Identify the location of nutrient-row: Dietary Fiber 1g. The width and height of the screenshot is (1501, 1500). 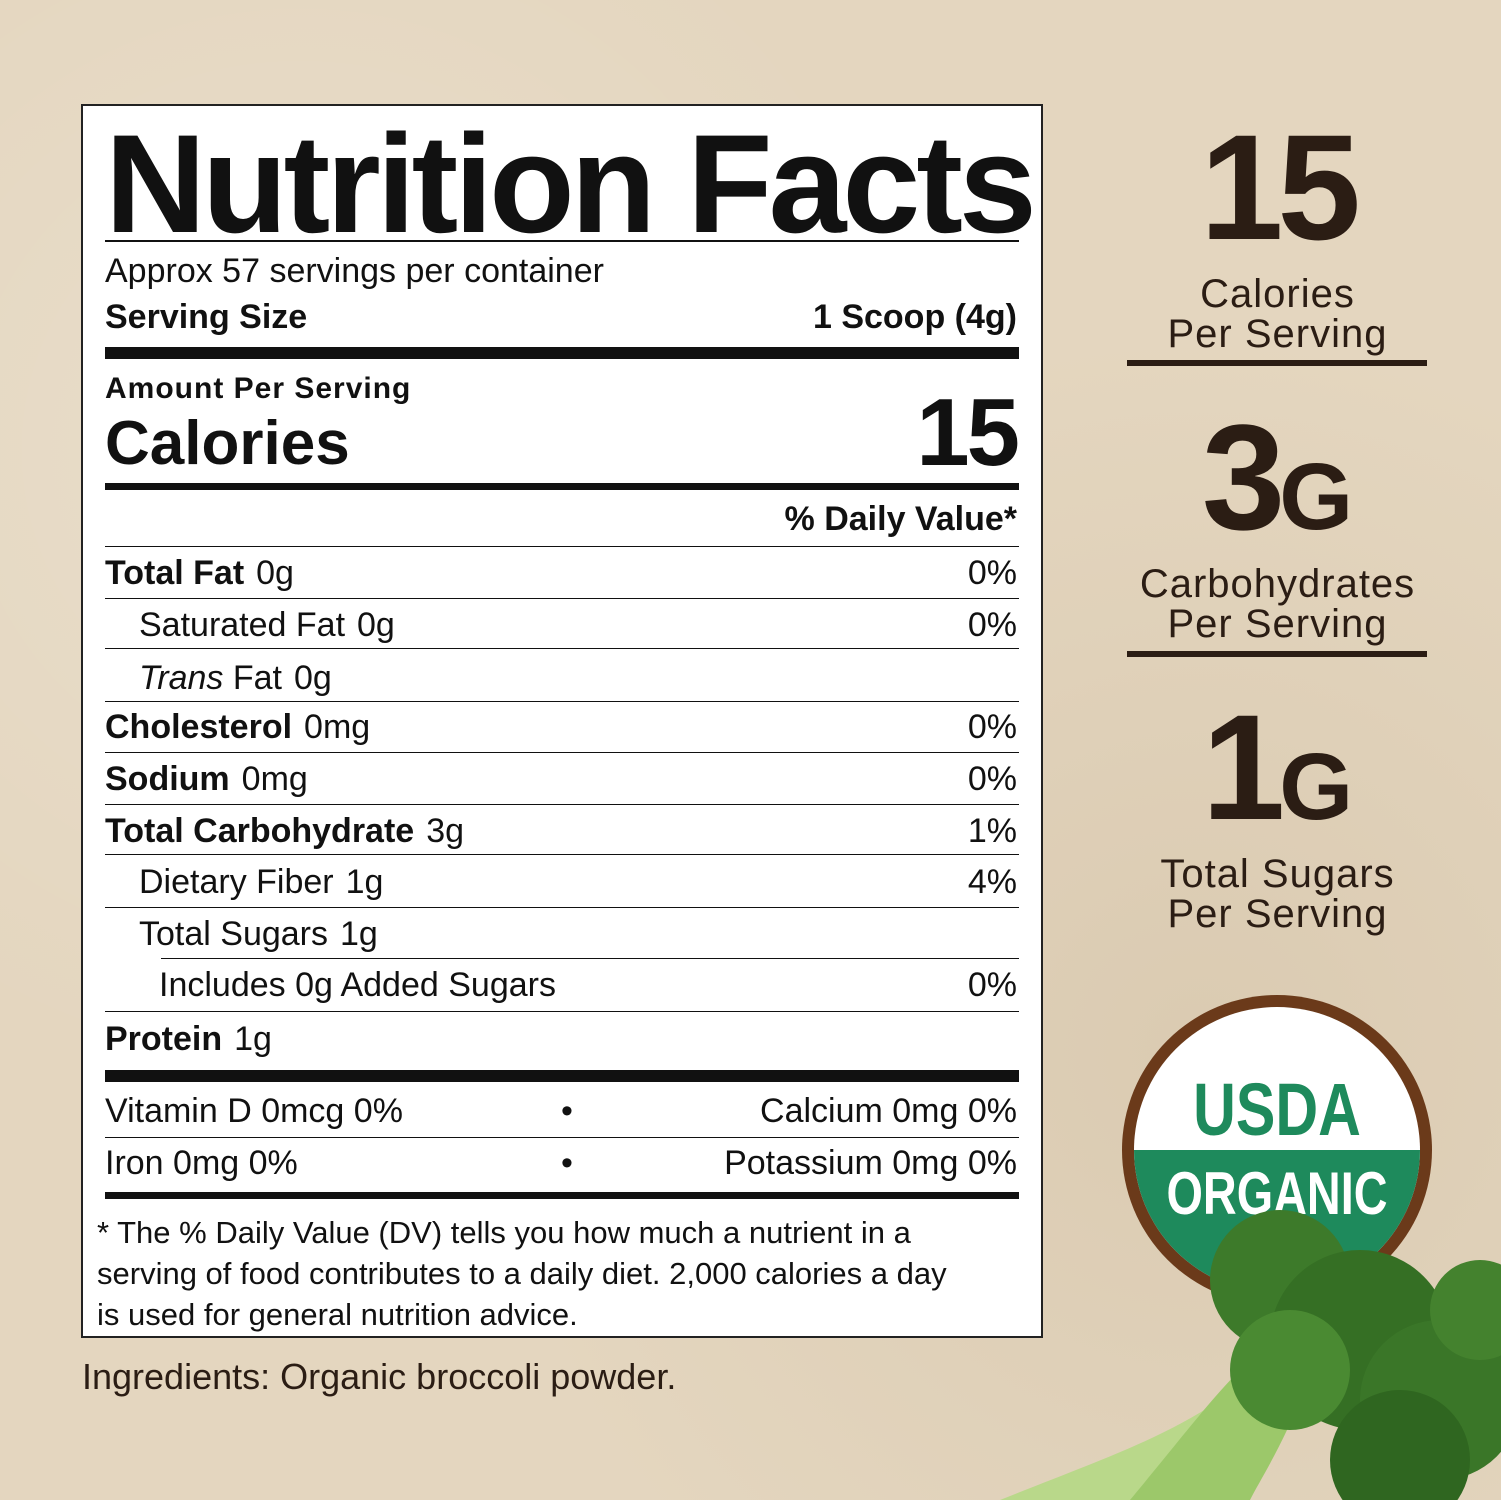
(261, 882).